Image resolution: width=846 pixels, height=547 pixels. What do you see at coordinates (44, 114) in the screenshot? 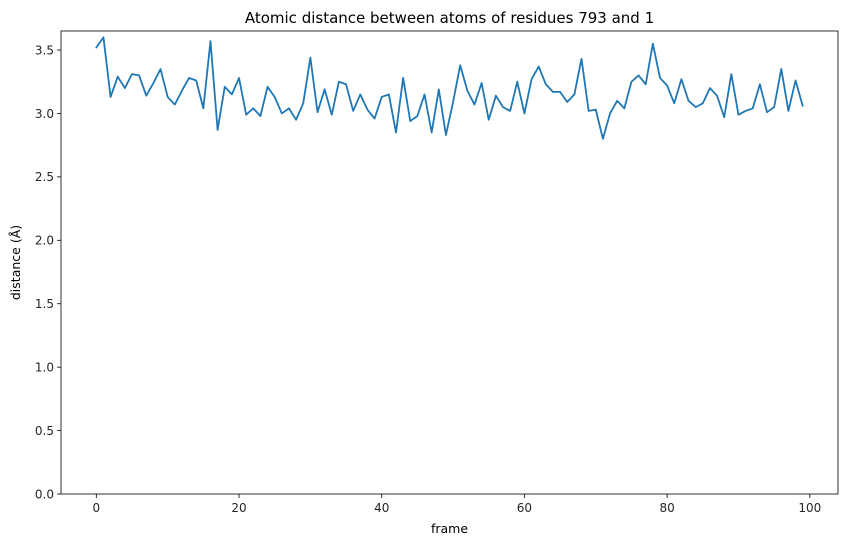
I see `y-tick-label: 3.0` at bounding box center [44, 114].